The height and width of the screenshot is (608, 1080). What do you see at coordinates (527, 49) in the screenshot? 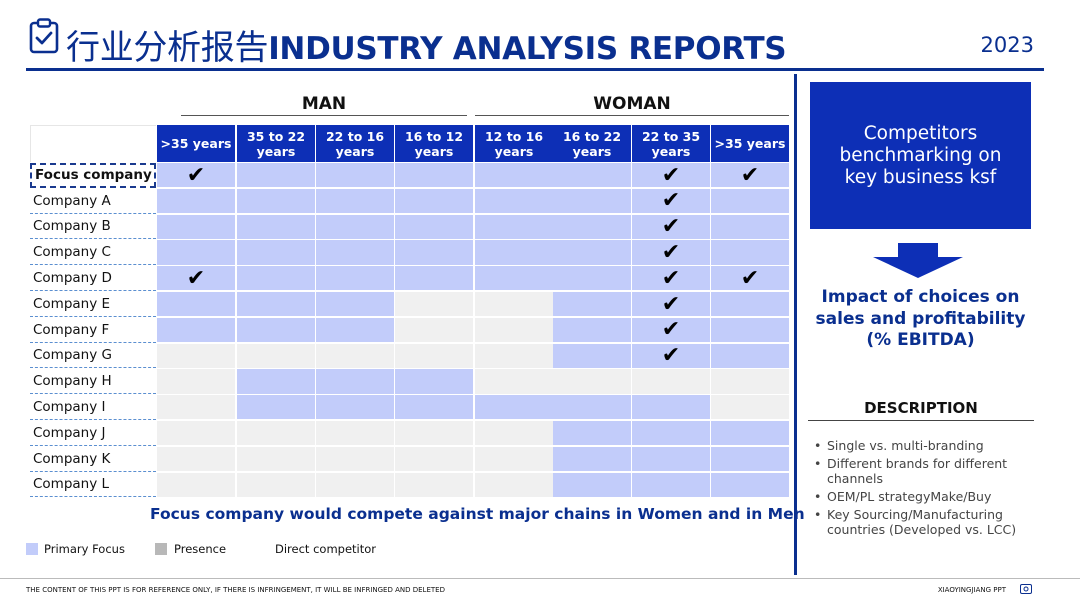
I see `page-title-english: INDUSTRY ANALYSIS REPORTS` at bounding box center [527, 49].